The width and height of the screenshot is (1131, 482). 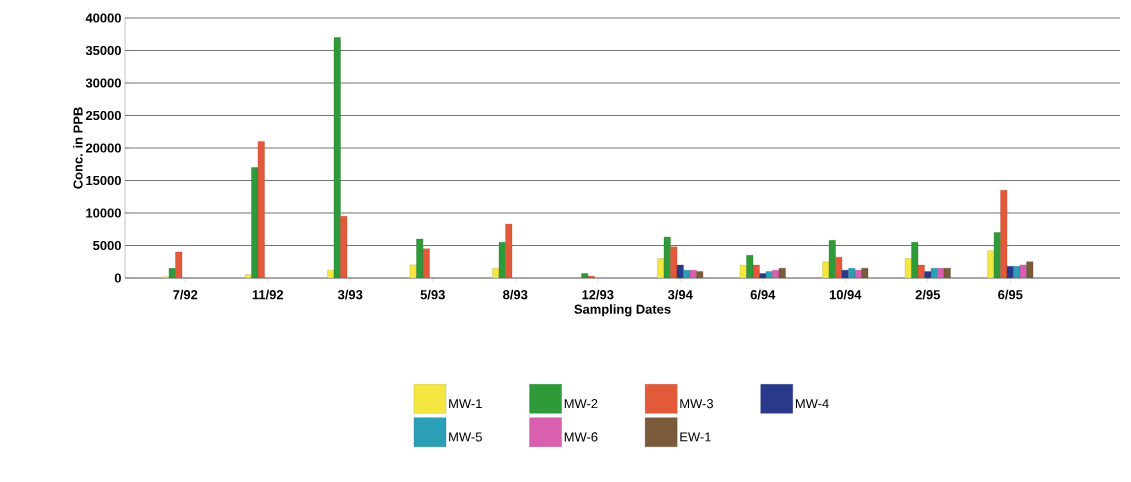 What do you see at coordinates (515, 294) in the screenshot?
I see `x-tick-label: 8/93` at bounding box center [515, 294].